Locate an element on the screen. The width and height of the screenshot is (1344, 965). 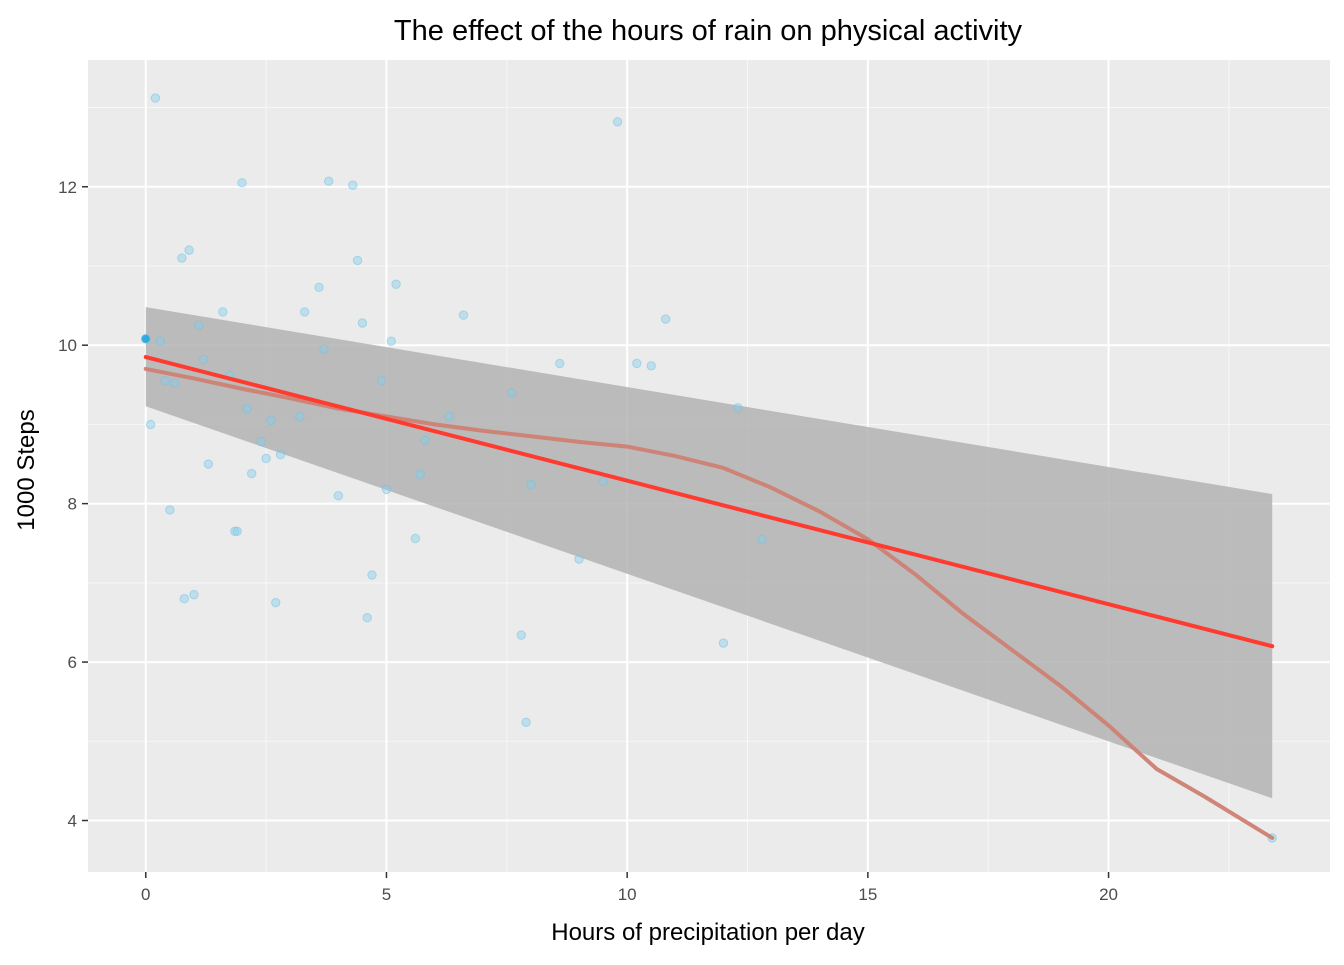
y-tick-label: 4 is located at coordinates (72, 821).